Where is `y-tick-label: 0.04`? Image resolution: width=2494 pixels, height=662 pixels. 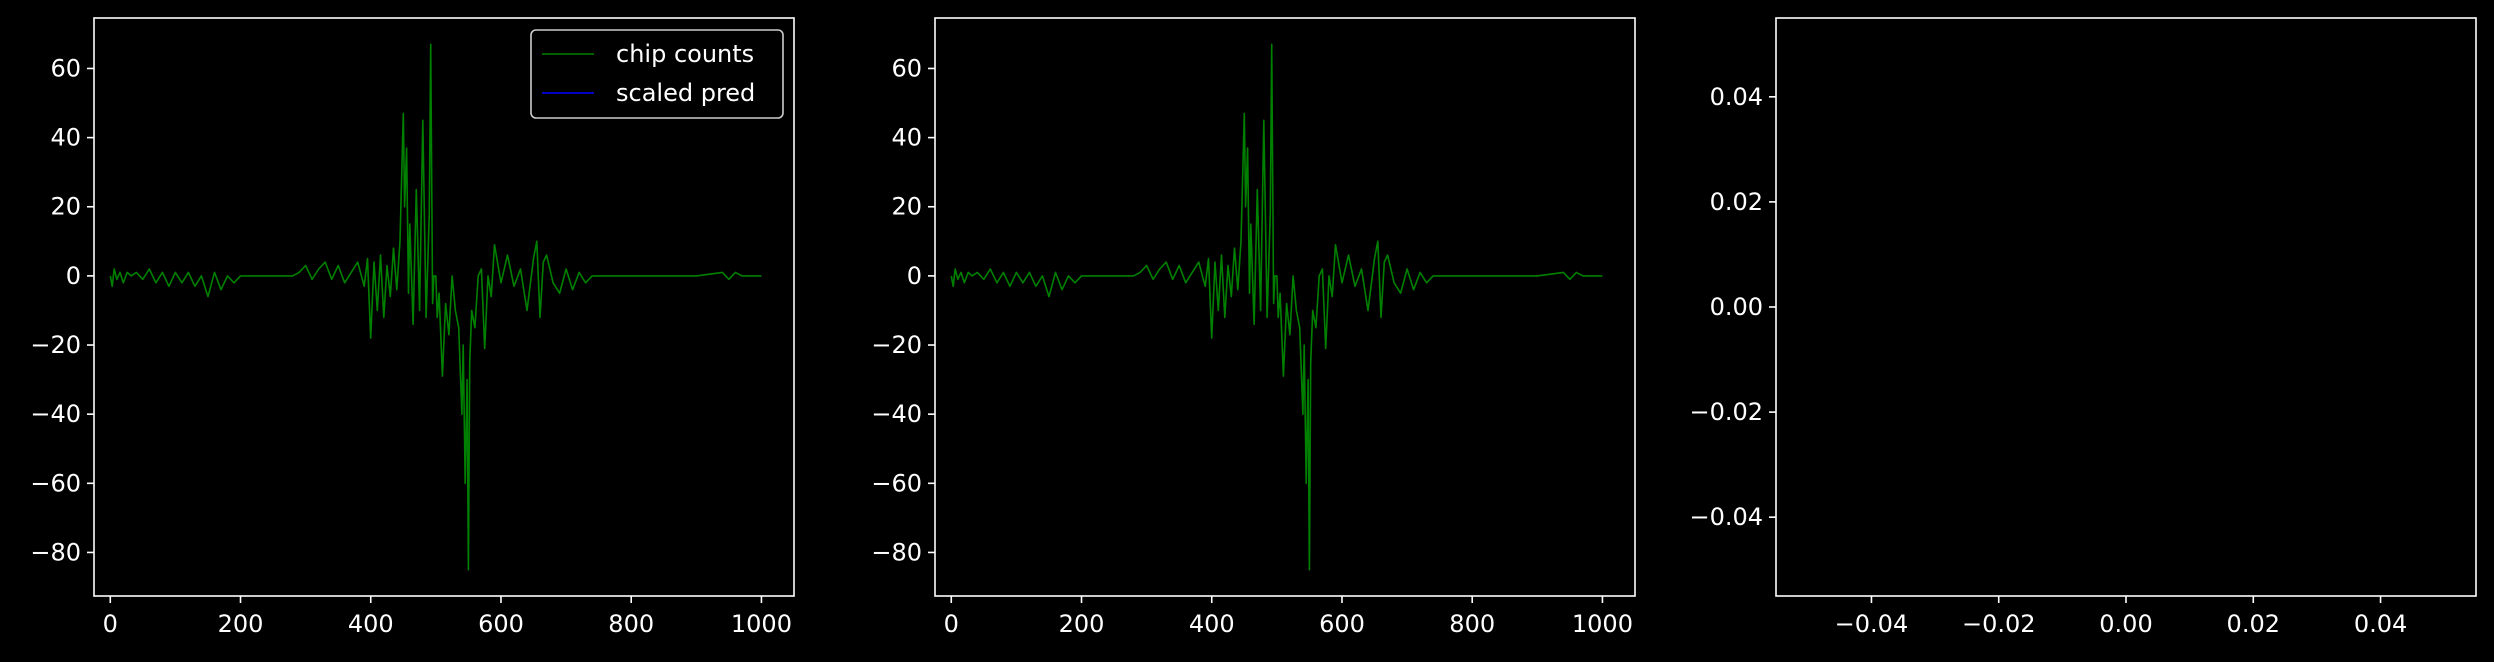 y-tick-label: 0.04 is located at coordinates (1736, 97).